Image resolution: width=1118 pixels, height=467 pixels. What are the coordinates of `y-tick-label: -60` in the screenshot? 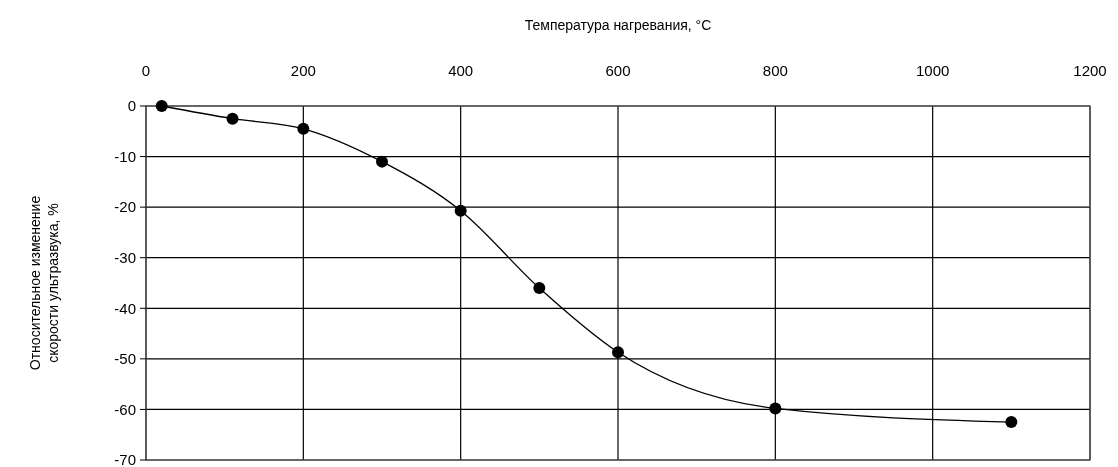 It's located at (125, 409).